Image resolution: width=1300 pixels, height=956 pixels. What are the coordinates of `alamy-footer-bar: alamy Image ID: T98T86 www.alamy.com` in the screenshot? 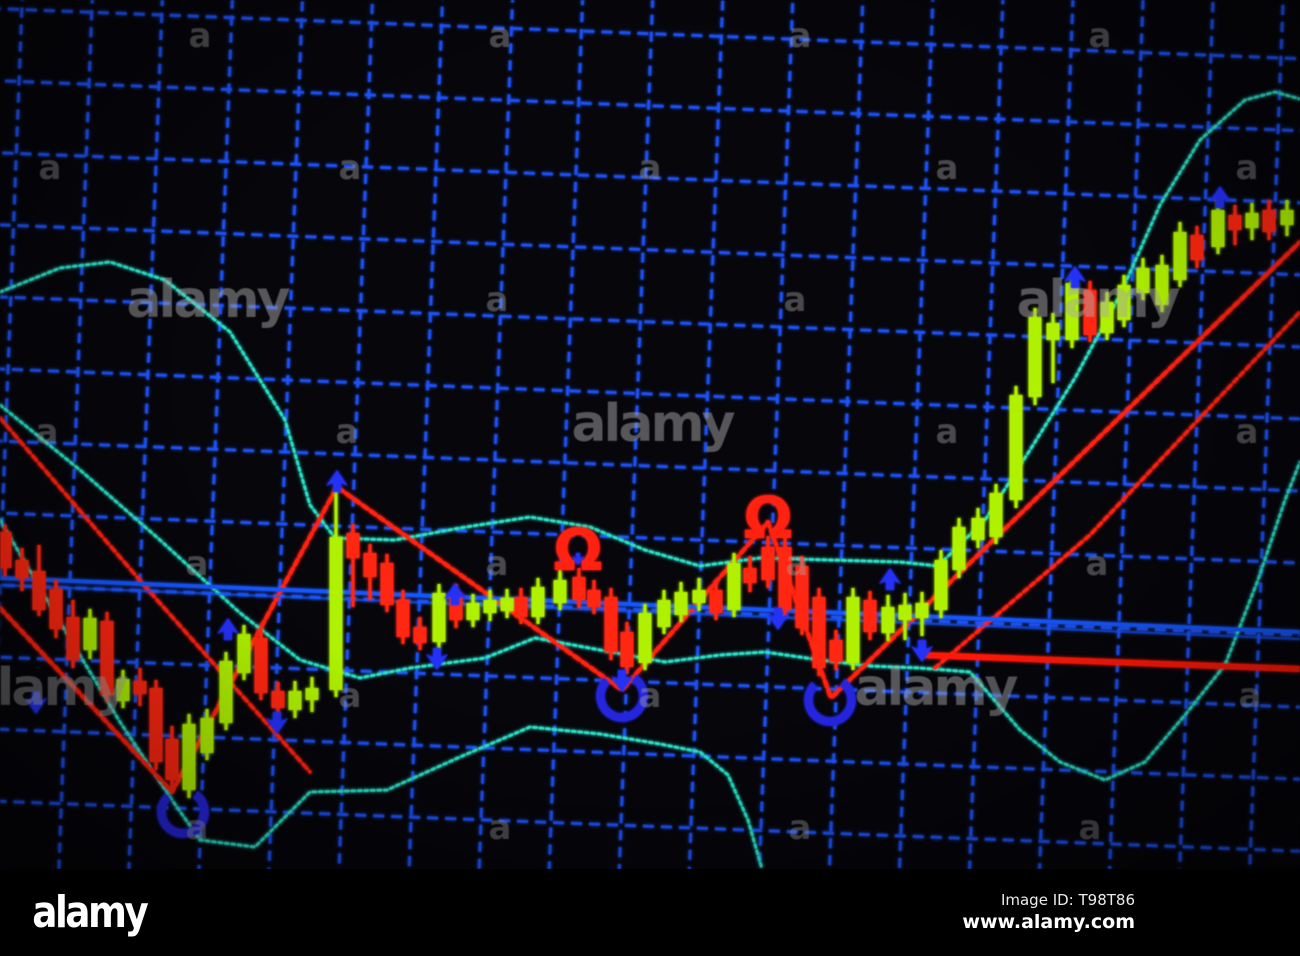 It's located at (650, 912).